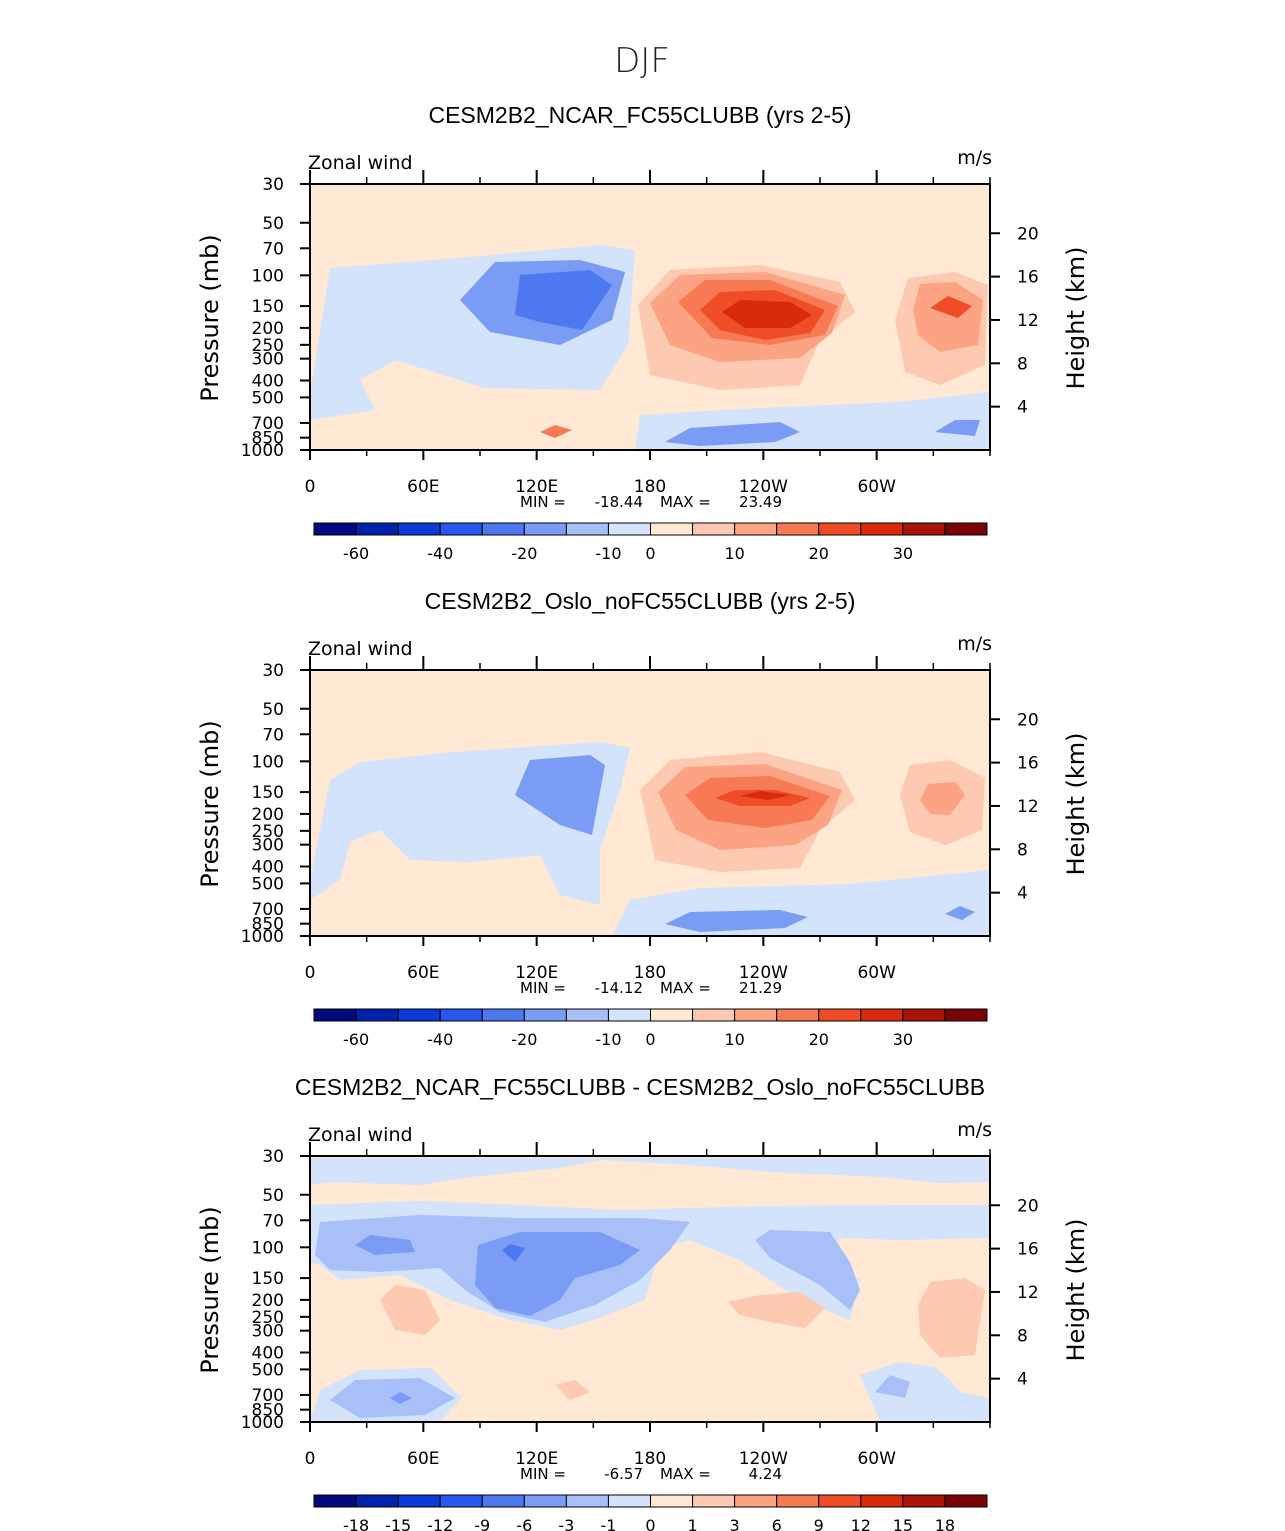 This screenshot has height=1531, width=1285. Describe the element at coordinates (268, 1411) in the screenshot. I see `y-tick-label: 850` at that location.